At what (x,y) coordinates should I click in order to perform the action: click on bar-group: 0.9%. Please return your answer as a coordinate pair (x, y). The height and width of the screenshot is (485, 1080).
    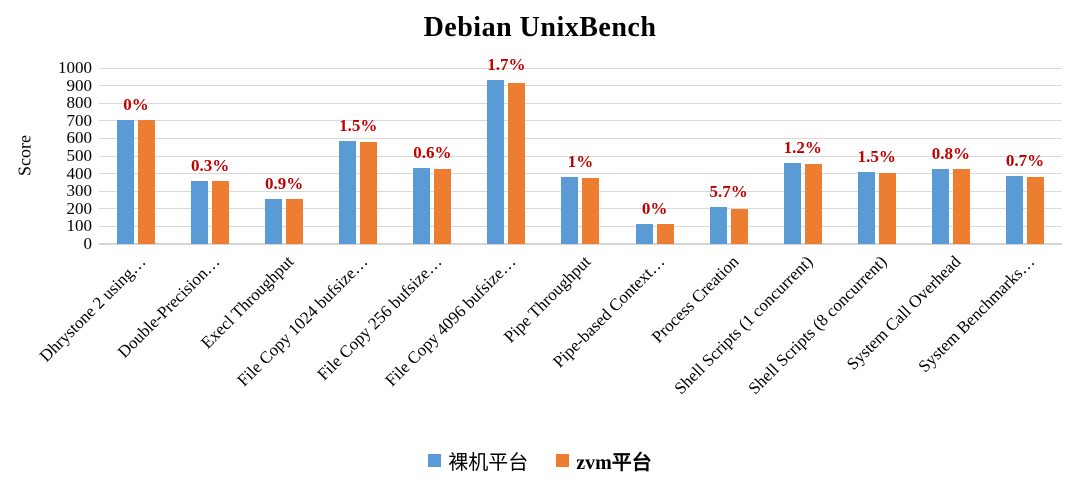
    Looking at the image, I should click on (284, 156).